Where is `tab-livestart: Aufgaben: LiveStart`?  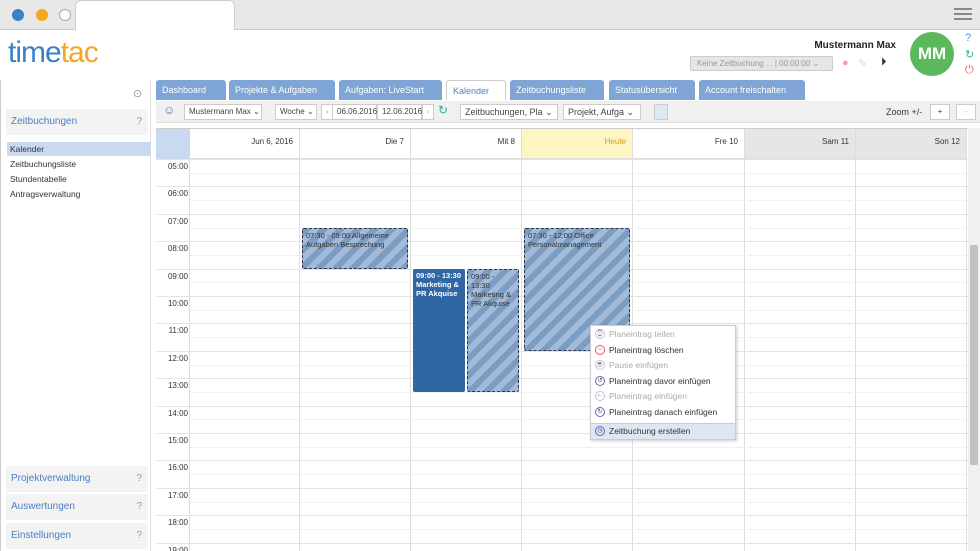
tab-livestart: Aufgaben: LiveStart is located at coordinates (390, 90).